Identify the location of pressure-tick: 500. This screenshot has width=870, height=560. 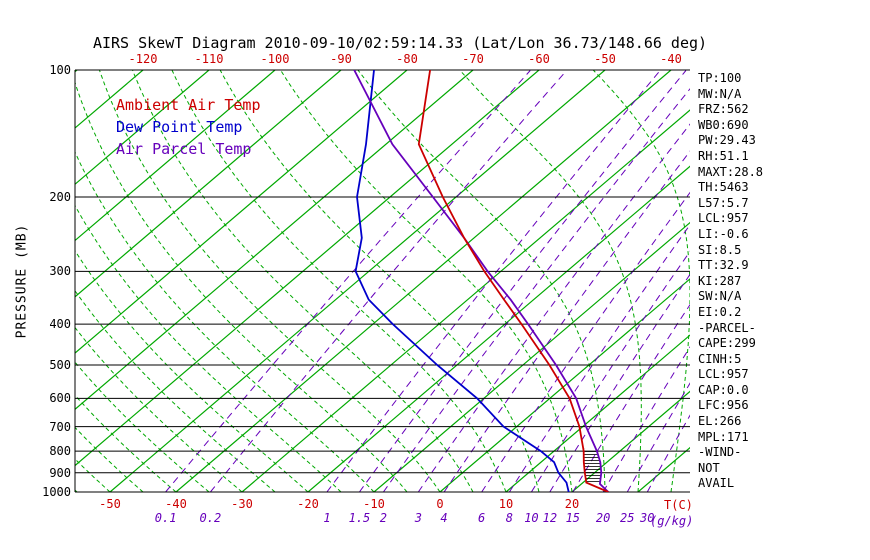
(60, 364).